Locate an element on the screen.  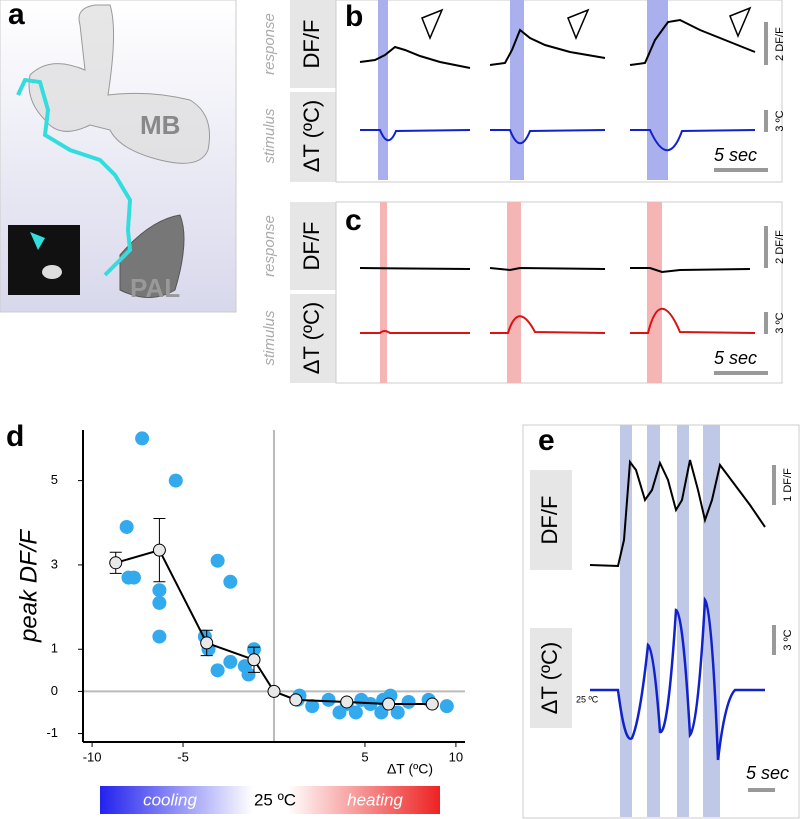
y-tick-label: 3 is located at coordinates (54, 563).